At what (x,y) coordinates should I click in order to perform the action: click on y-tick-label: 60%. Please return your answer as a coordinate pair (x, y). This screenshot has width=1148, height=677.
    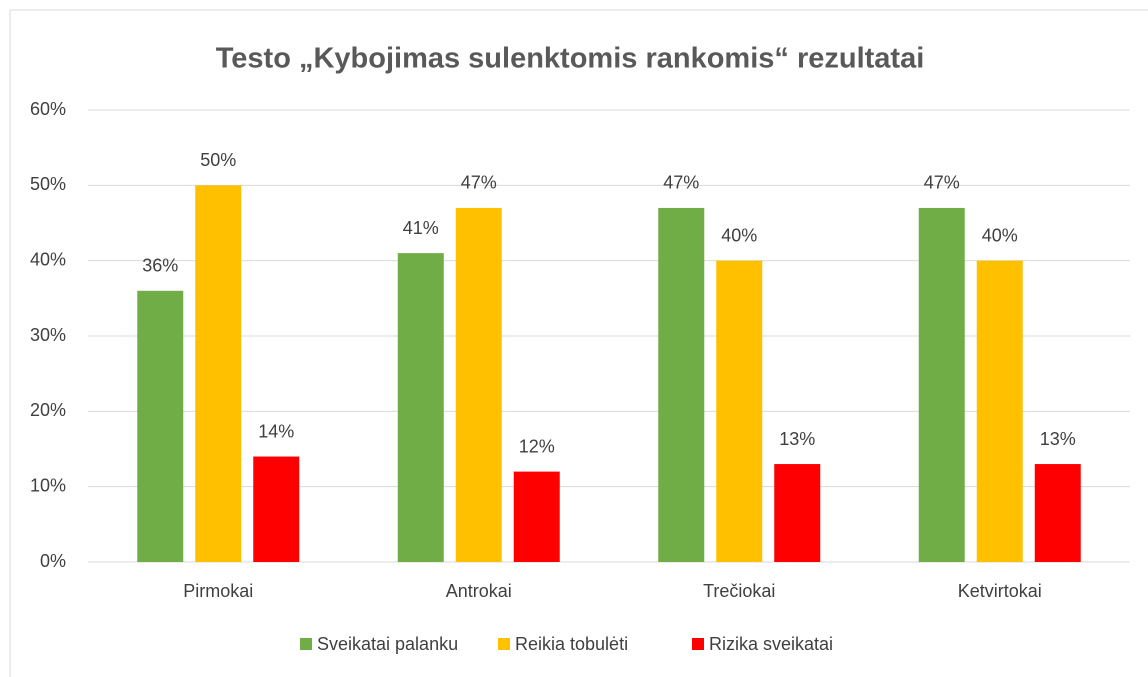
    Looking at the image, I should click on (48, 109).